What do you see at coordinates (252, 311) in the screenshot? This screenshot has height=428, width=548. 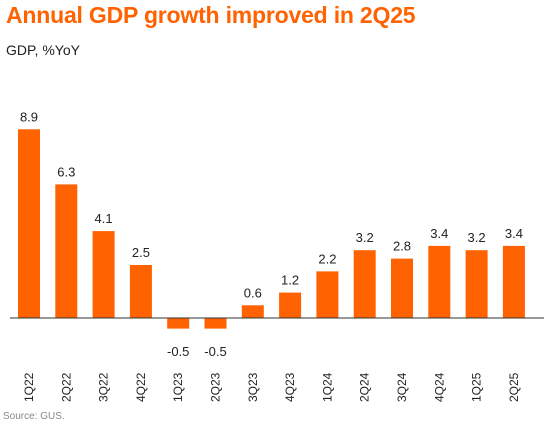 I see `bar-3Q23` at bounding box center [252, 311].